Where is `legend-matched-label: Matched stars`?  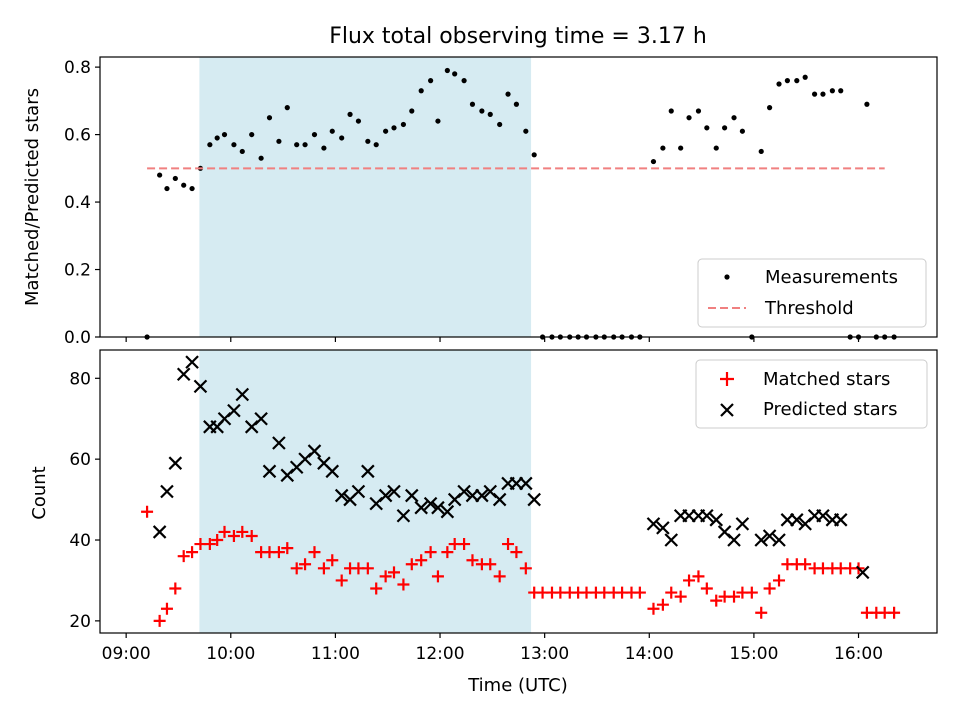
legend-matched-label: Matched stars is located at coordinates (826, 379).